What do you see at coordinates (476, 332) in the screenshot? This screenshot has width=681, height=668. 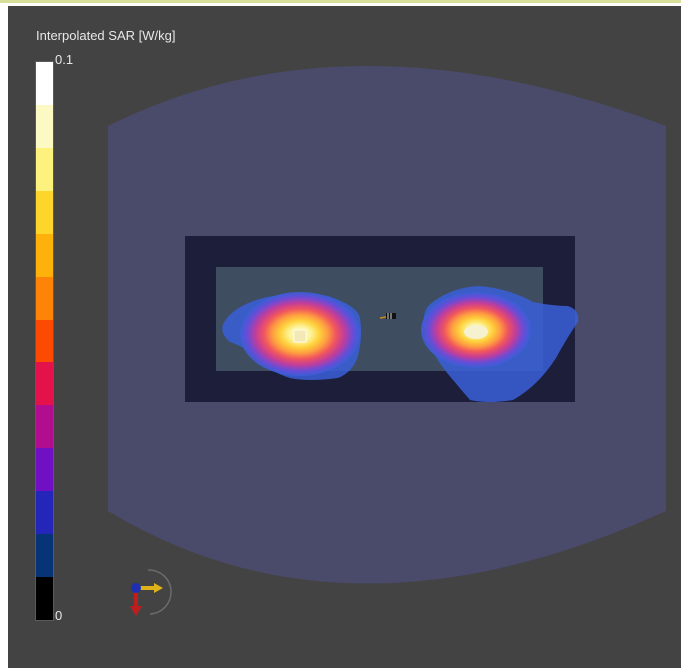 I see `sar-peak-right` at bounding box center [476, 332].